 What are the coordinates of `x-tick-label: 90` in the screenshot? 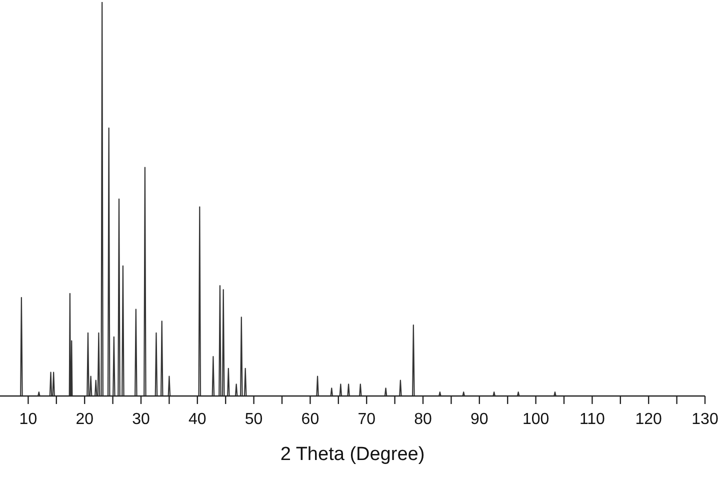 It's located at (479, 419).